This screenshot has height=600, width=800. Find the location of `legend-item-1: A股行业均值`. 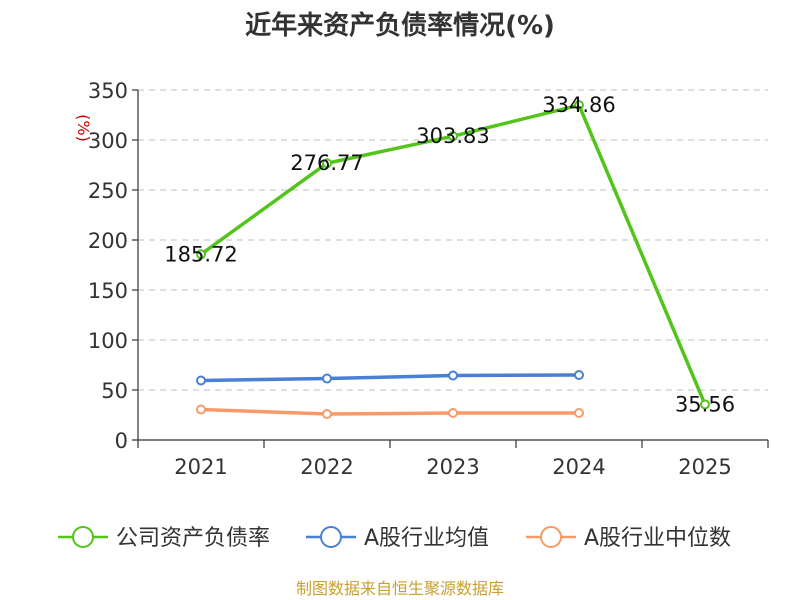

legend-item-1: A股行业均值 is located at coordinates (397, 538).